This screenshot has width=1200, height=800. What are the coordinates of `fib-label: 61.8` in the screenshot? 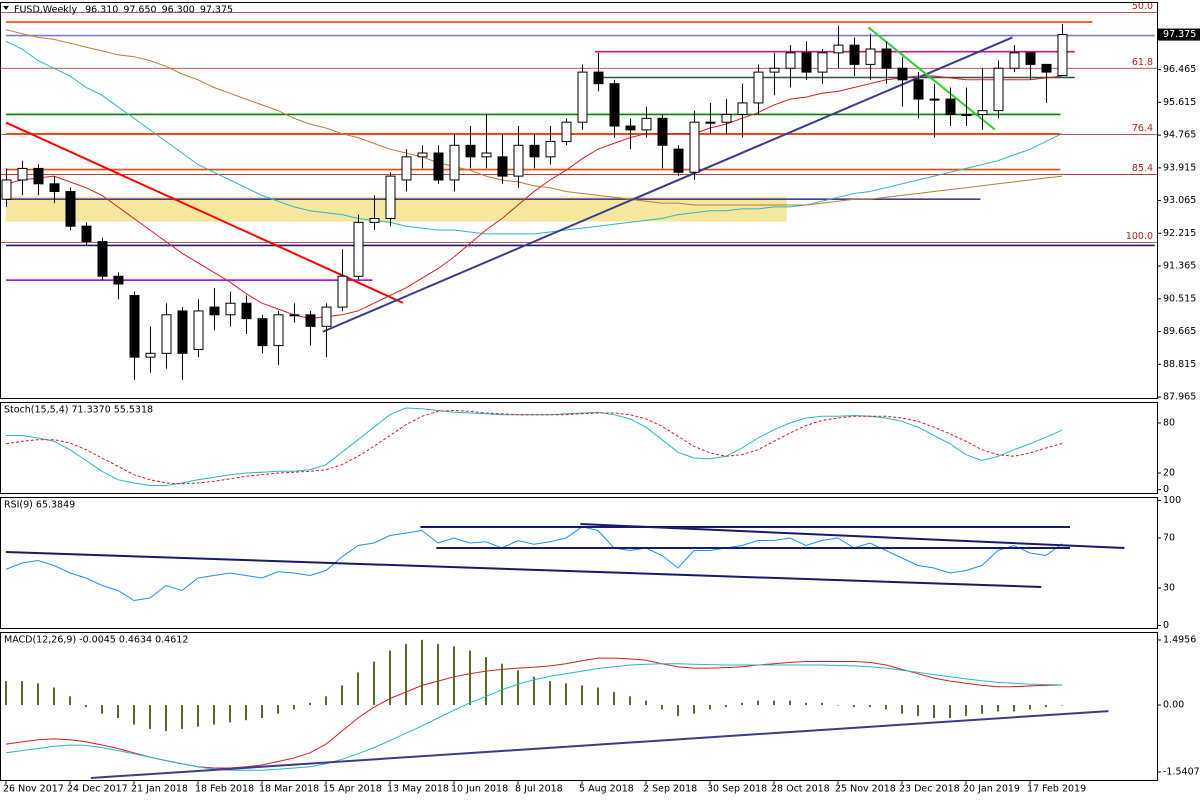 It's located at (1142, 62).